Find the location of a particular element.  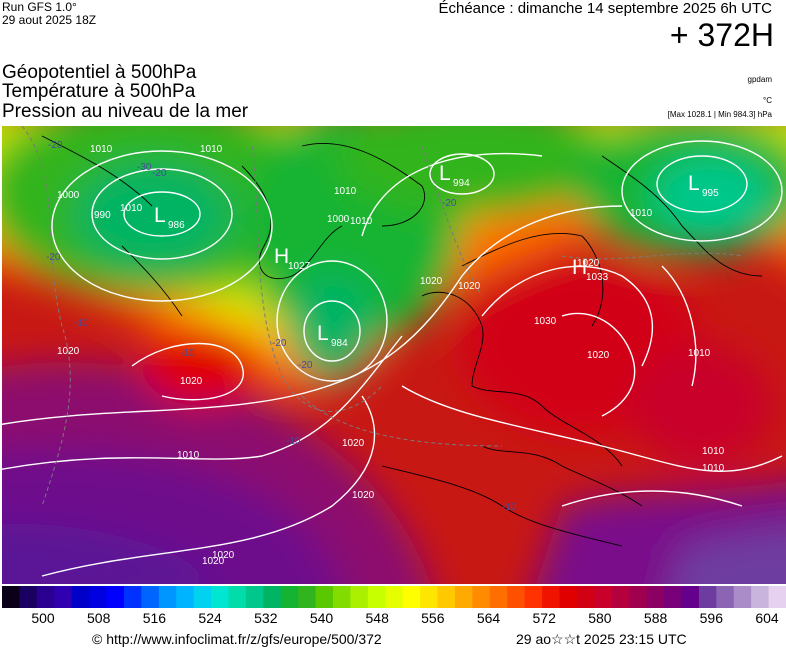

color-scale-tick: 604 is located at coordinates (767, 618).